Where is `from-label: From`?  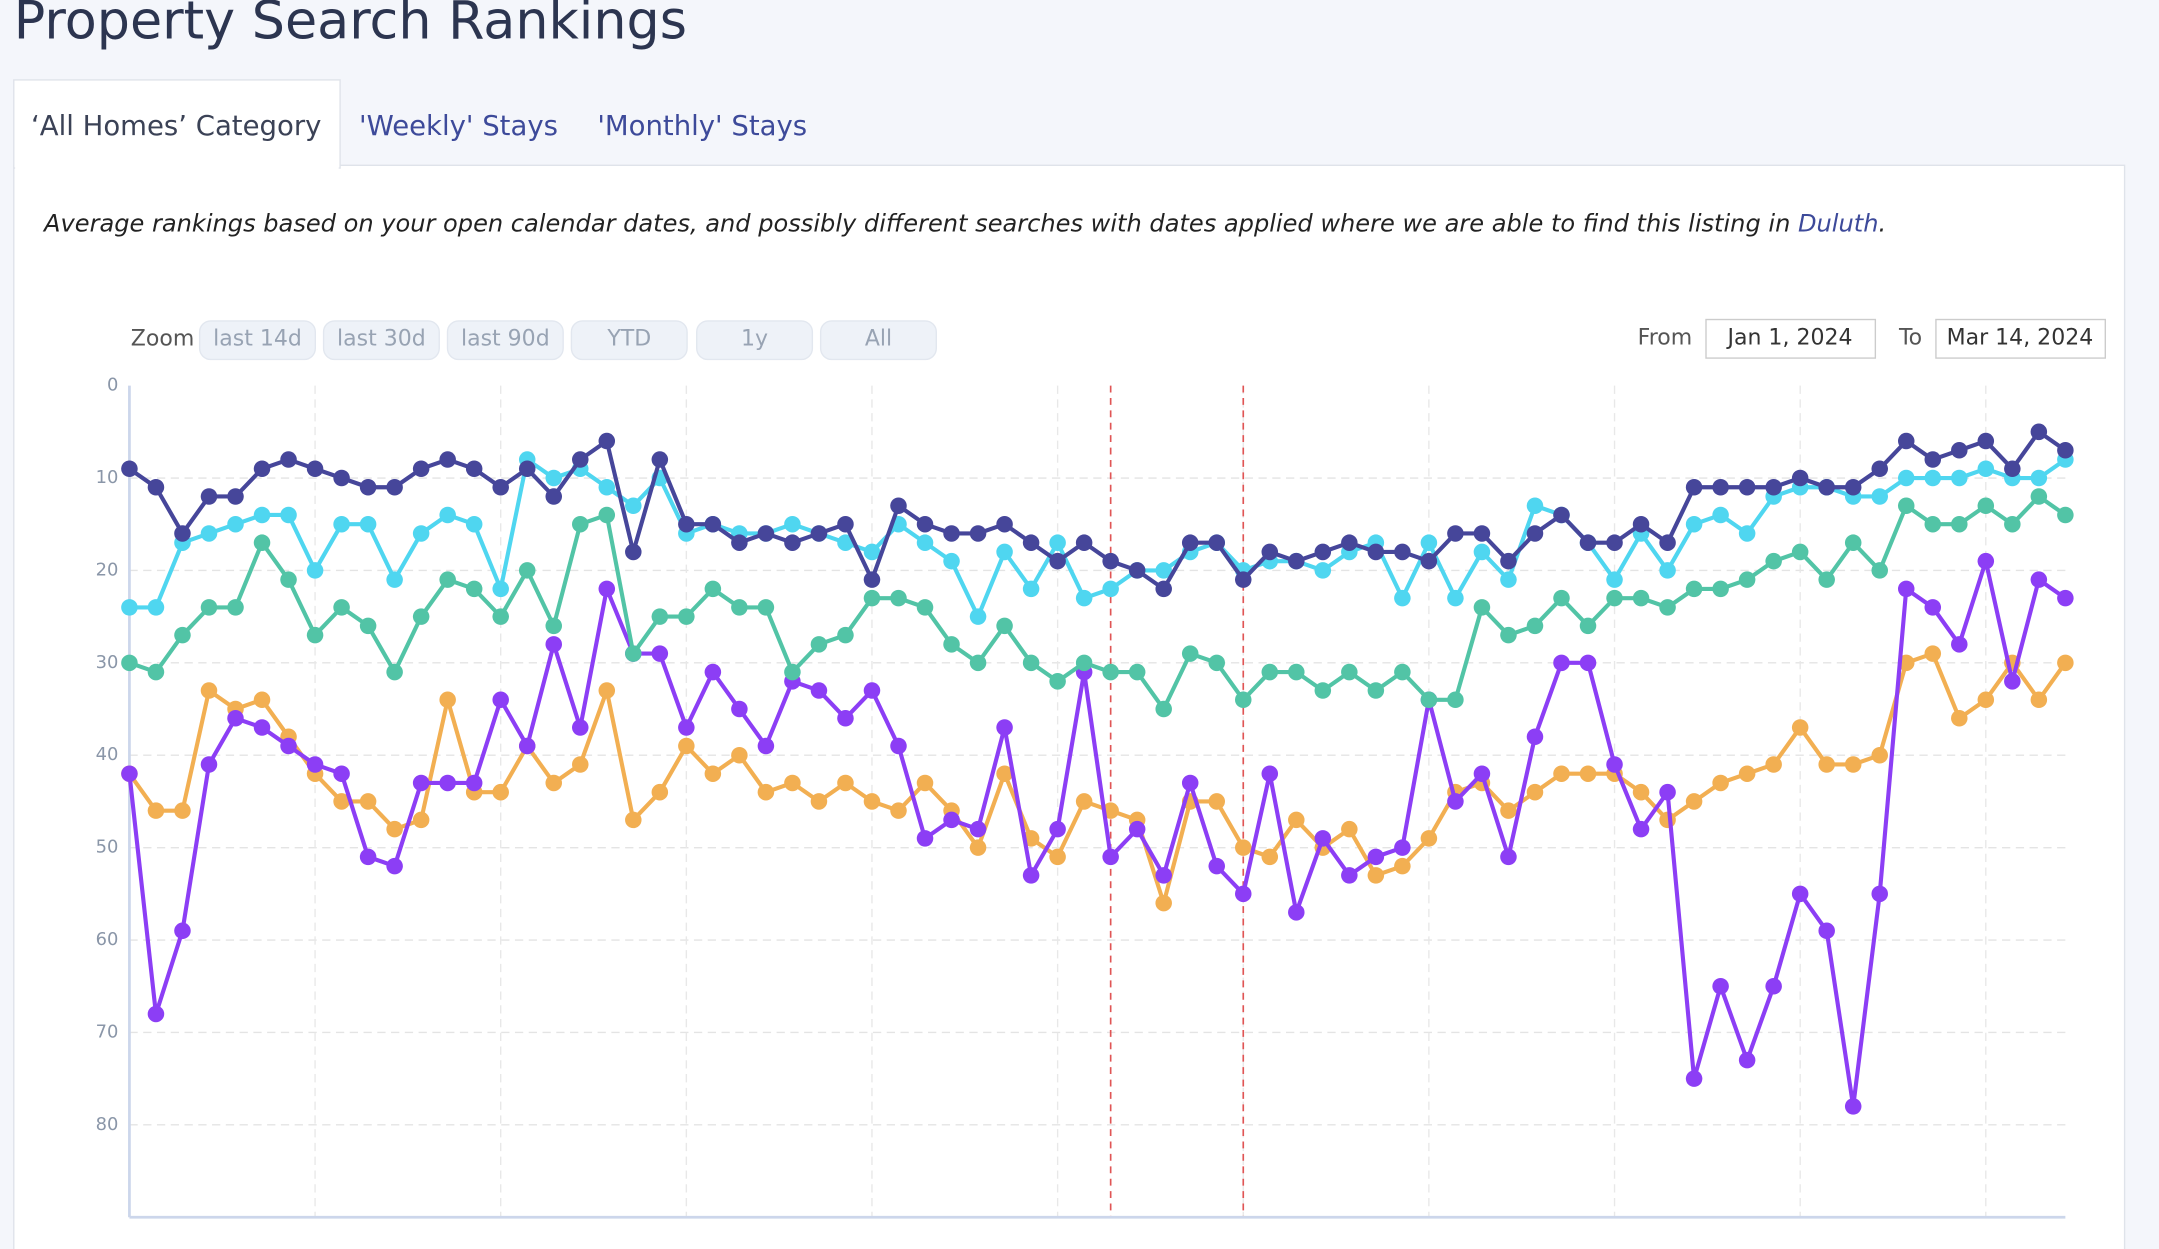 from-label: From is located at coordinates (1665, 337).